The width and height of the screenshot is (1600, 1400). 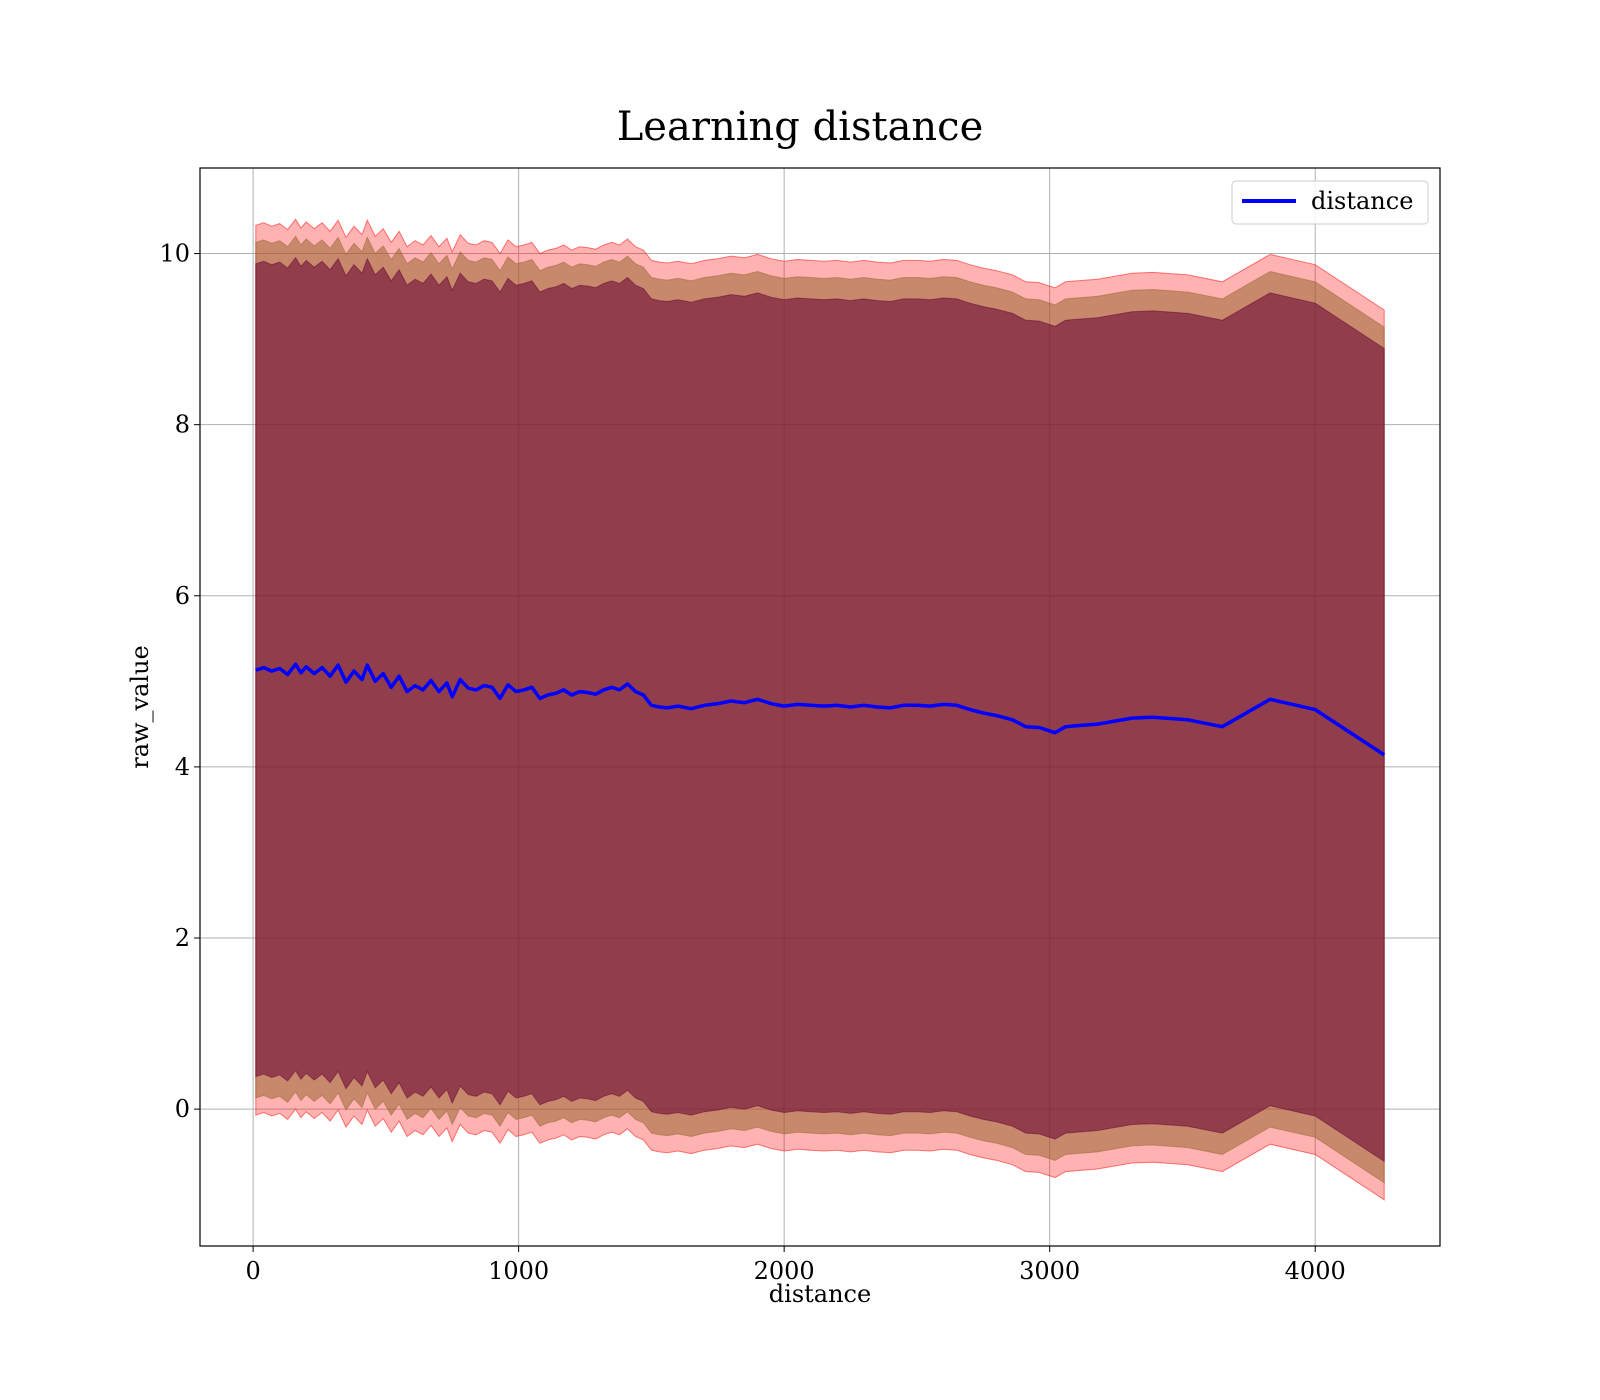 I want to click on y-tick-label: 2, so click(x=182, y=938).